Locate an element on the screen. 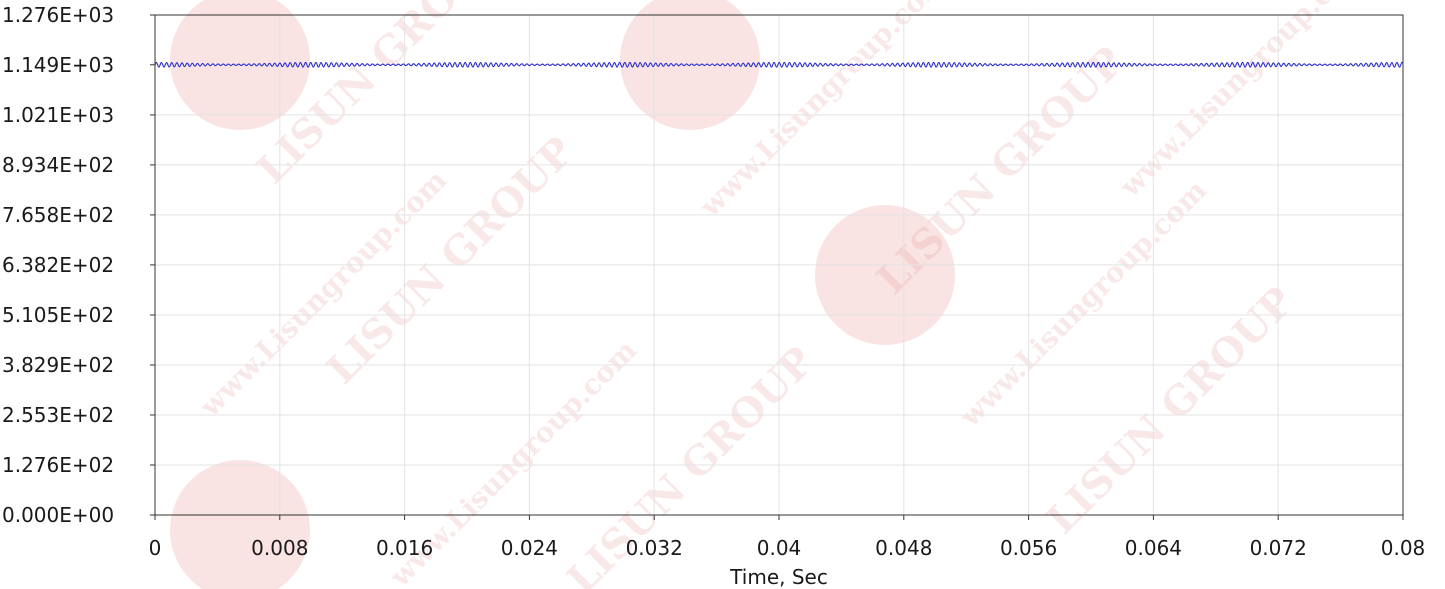 The width and height of the screenshot is (1445, 589). series-line is located at coordinates (779, 64).